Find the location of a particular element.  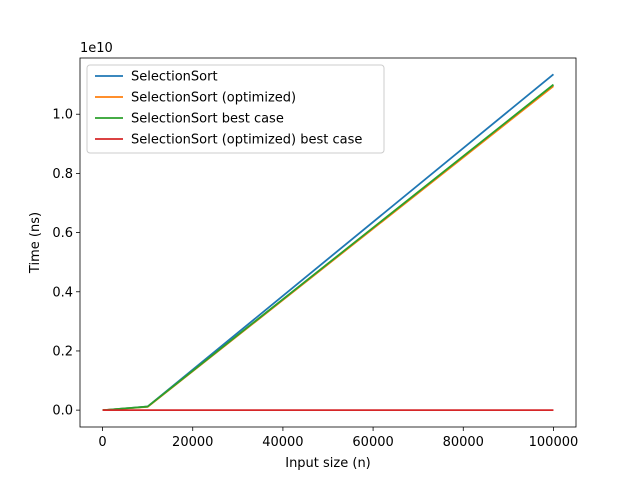

y-tick-label: 0.6 is located at coordinates (62, 233).